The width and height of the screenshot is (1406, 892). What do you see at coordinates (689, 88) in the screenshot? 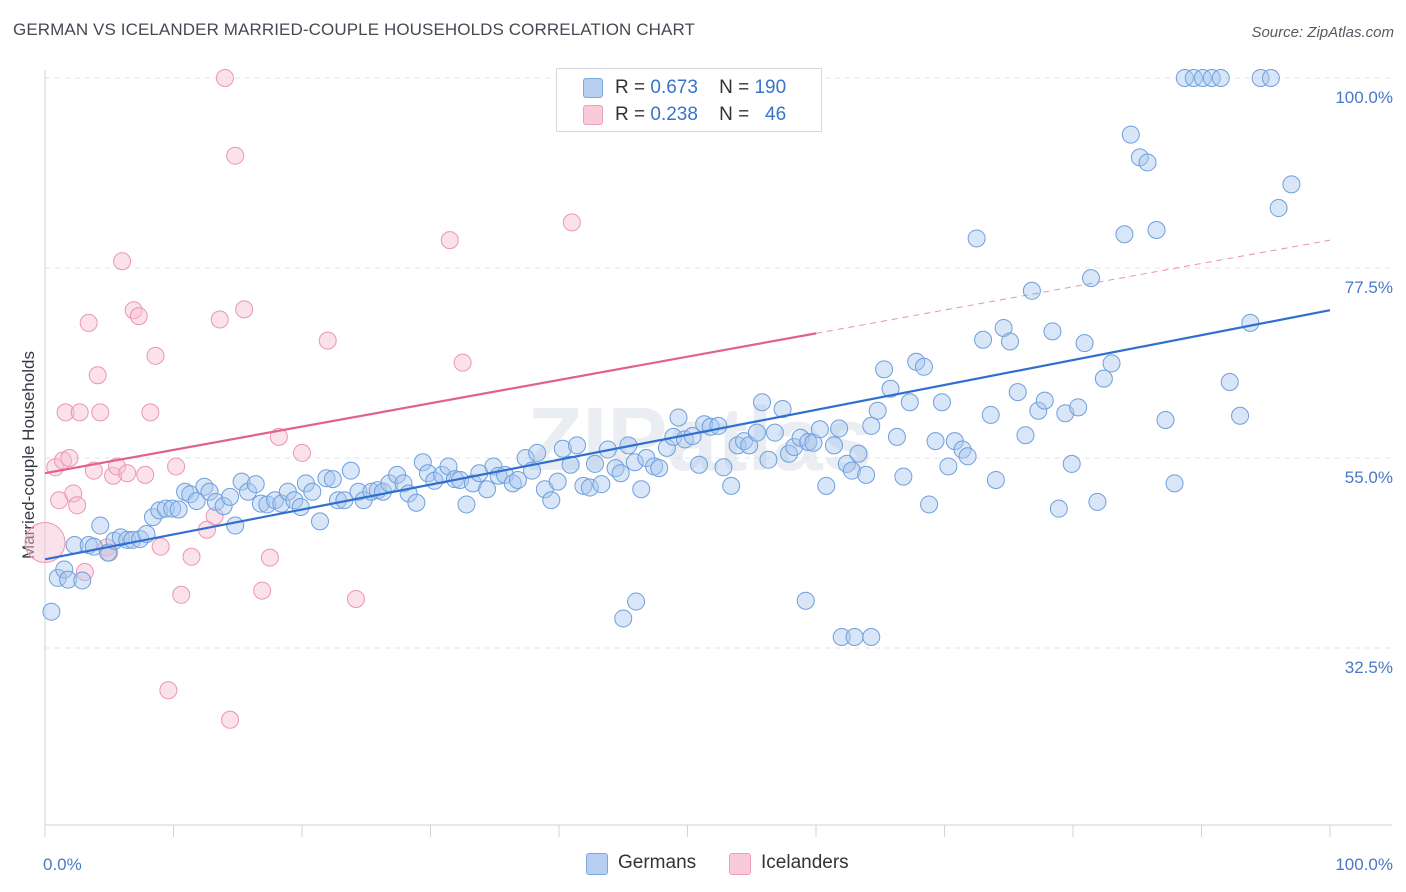
I see `legend-row-germans: R = 0.673 N = 190` at bounding box center [689, 88].